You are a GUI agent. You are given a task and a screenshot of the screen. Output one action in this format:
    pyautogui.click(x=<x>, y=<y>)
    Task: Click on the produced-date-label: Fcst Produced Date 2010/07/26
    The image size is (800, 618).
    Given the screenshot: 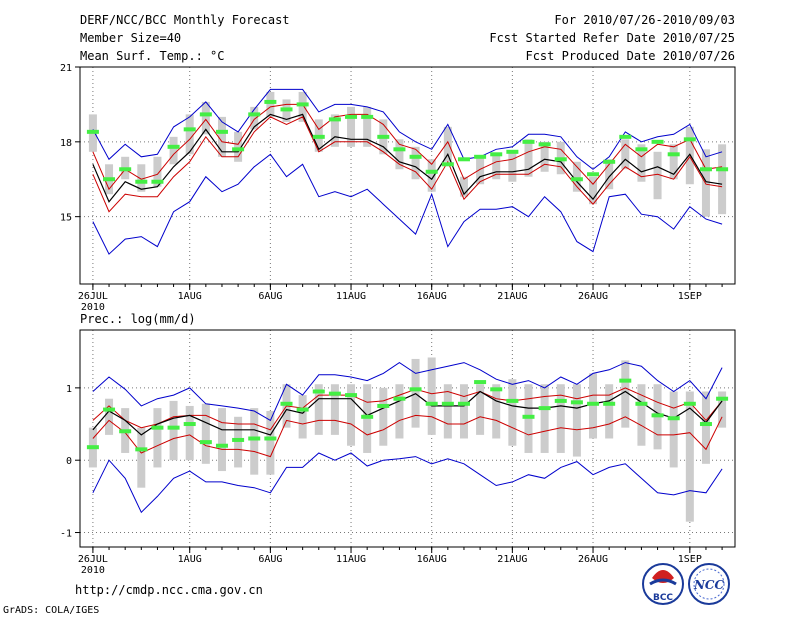 What is the action you would take?
    pyautogui.click(x=630, y=56)
    